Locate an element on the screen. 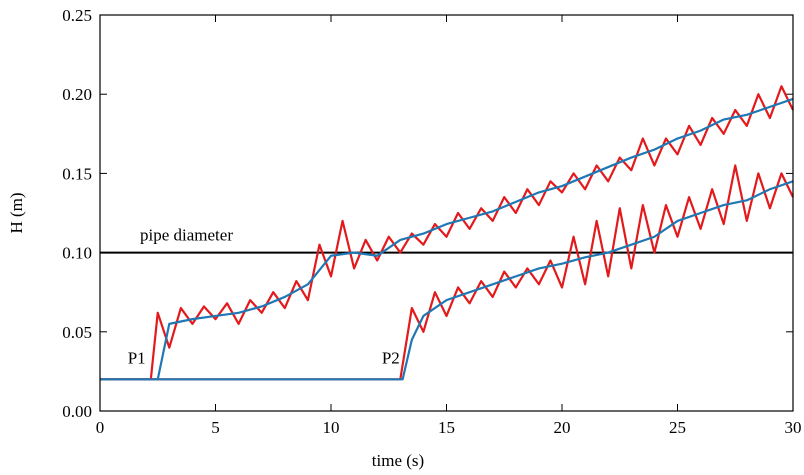 Image resolution: width=804 pixels, height=475 pixels. y-tick-label: 0.05 is located at coordinates (77, 332).